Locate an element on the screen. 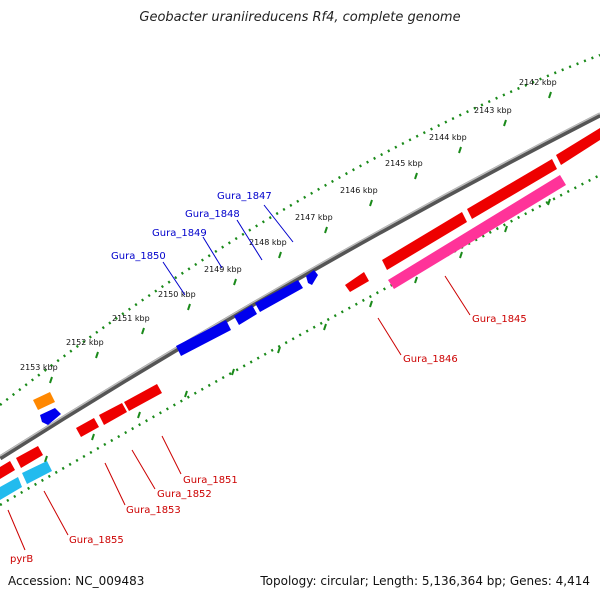 The height and width of the screenshot is (600, 600). label-gura-1851: Gura_1851 is located at coordinates (210, 480).